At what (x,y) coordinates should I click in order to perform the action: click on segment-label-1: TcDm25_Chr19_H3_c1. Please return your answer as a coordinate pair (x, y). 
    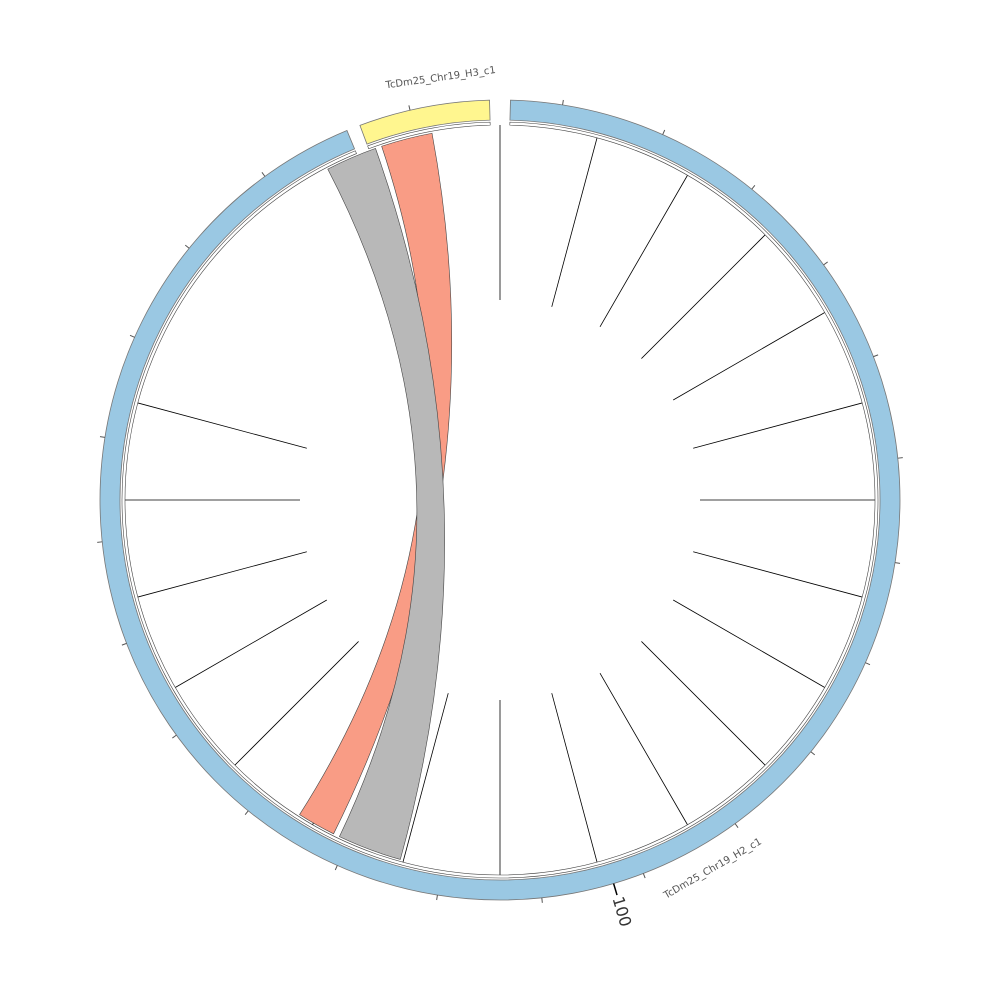
    Looking at the image, I should click on (440, 78).